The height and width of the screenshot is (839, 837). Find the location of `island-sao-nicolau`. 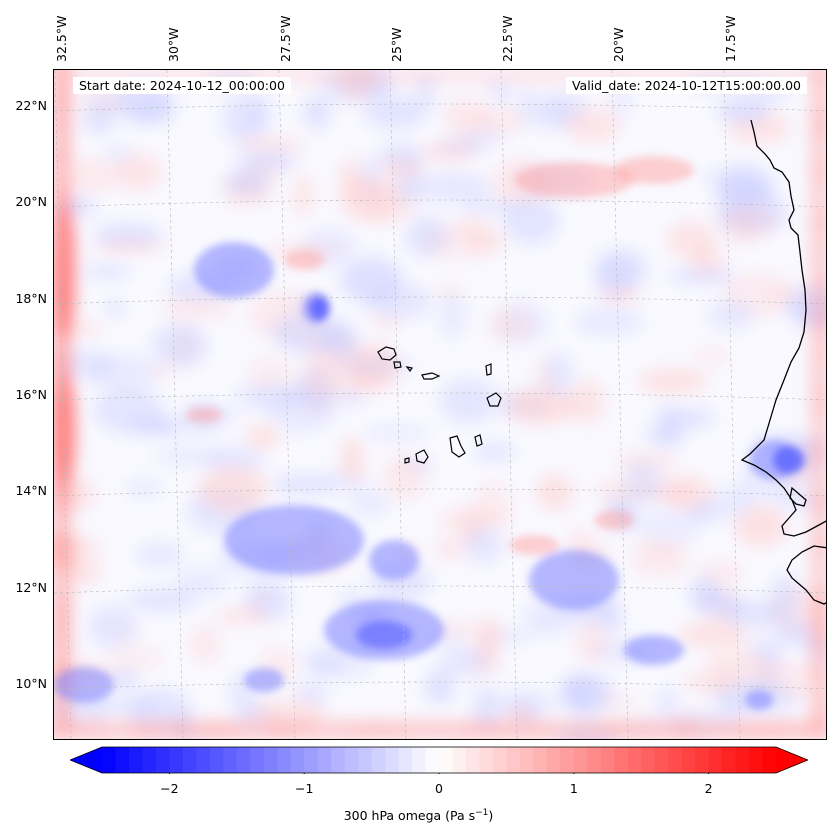

island-sao-nicolau is located at coordinates (431, 376).